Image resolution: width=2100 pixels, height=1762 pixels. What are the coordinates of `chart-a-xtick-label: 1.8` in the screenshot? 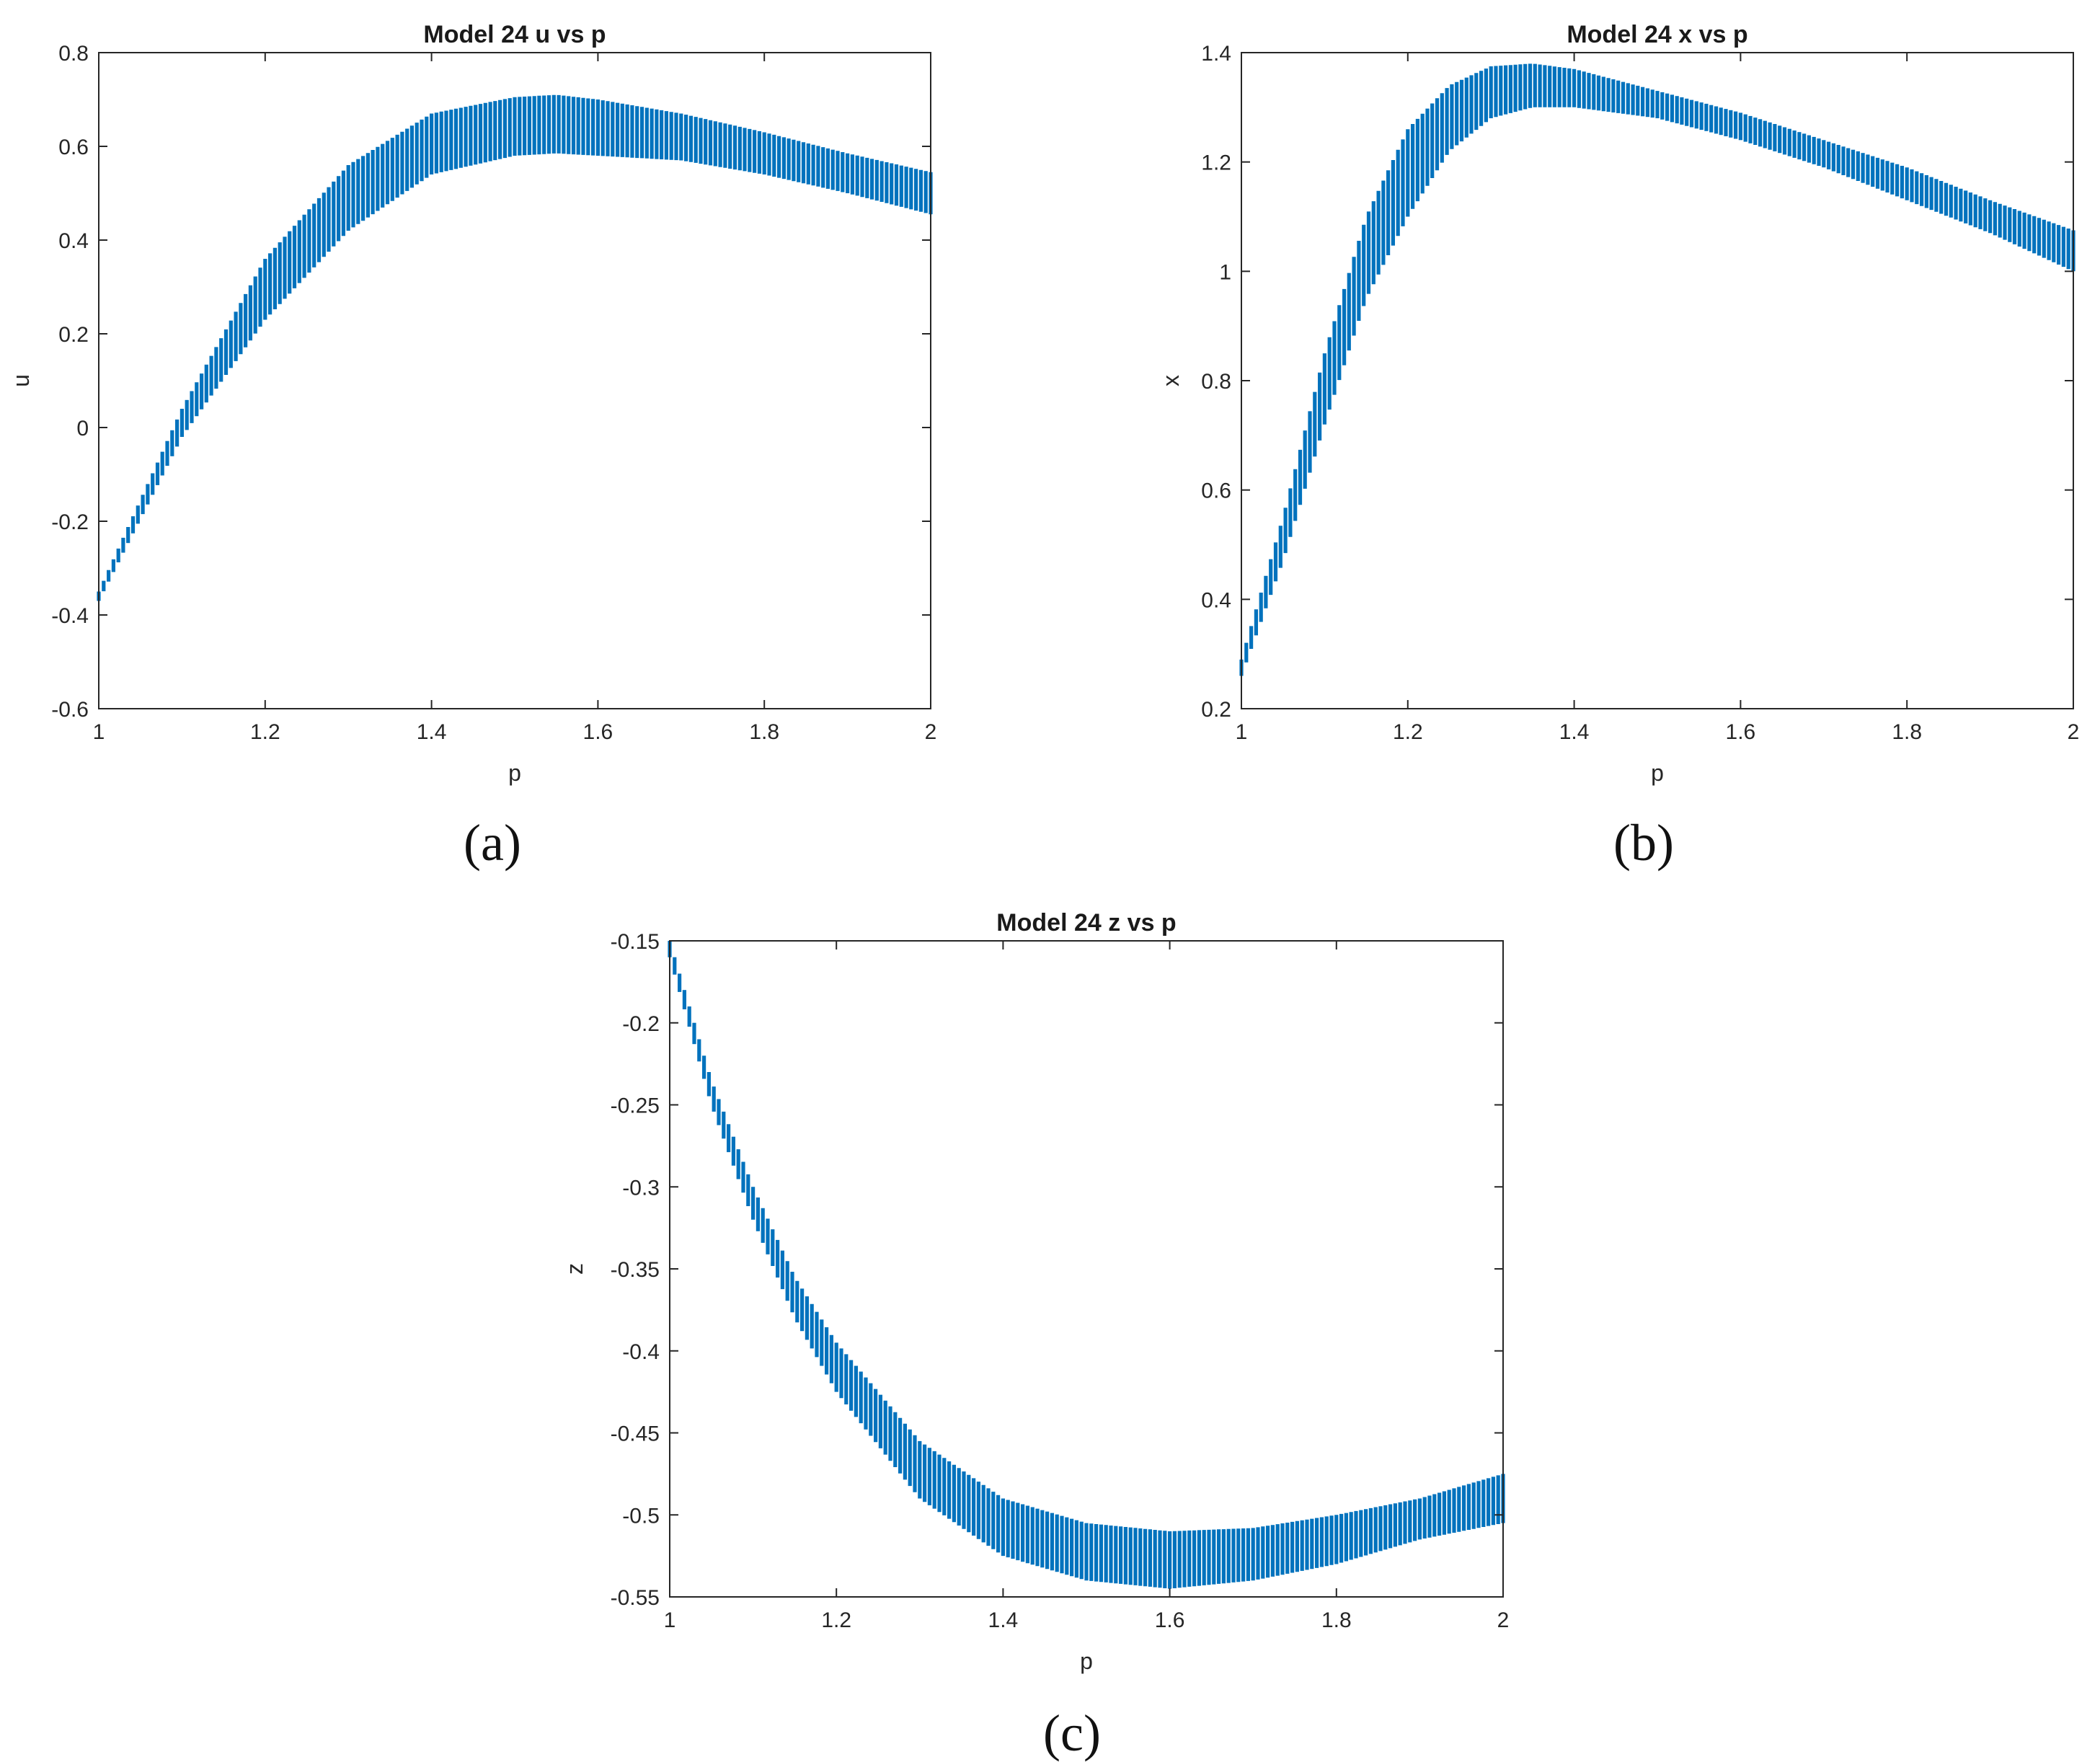 It's located at (764, 732).